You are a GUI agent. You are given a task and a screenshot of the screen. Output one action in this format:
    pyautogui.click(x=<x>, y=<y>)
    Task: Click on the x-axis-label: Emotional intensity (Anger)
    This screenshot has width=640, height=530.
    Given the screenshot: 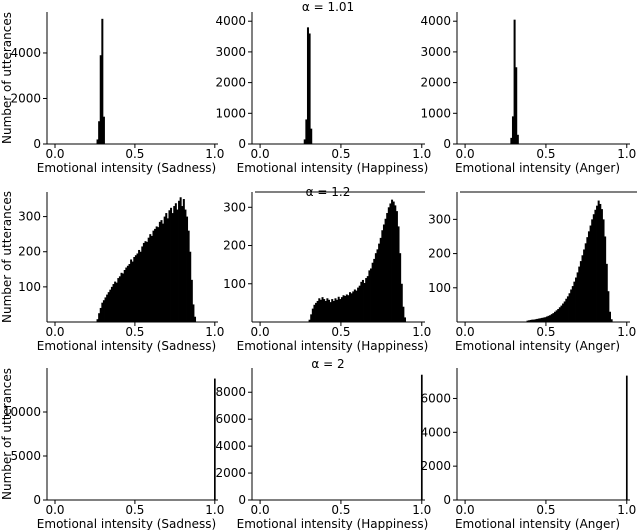 What is the action you would take?
    pyautogui.click(x=537, y=346)
    